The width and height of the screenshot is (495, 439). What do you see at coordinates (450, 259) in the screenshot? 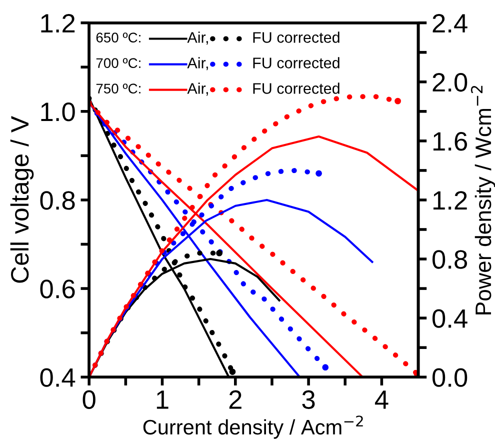
I see `y2-tick-label: 0.8` at bounding box center [450, 259].